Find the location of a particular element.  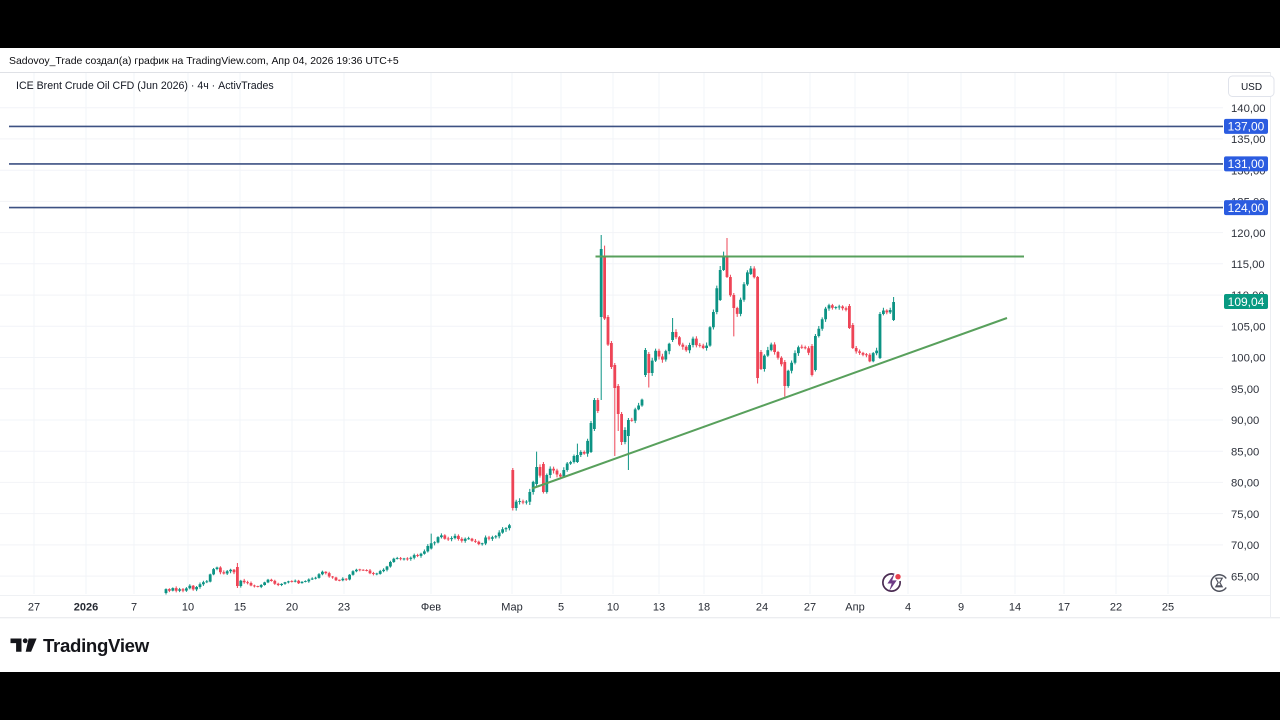

svg-text: 115,00 is located at coordinates (1248, 265).